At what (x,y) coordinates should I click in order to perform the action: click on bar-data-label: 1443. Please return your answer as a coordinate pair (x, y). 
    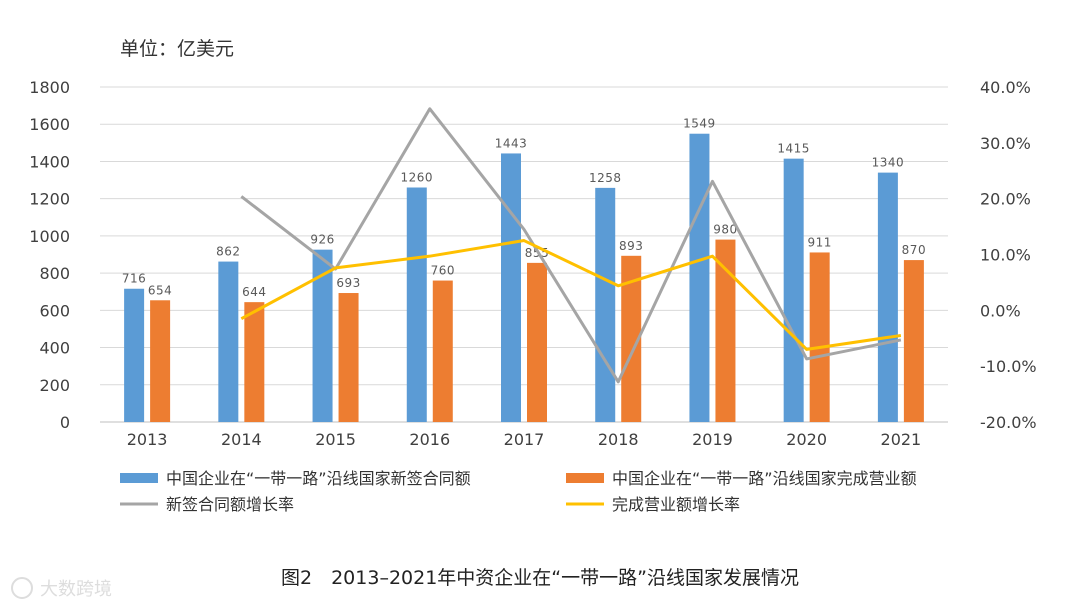
    Looking at the image, I should click on (511, 143).